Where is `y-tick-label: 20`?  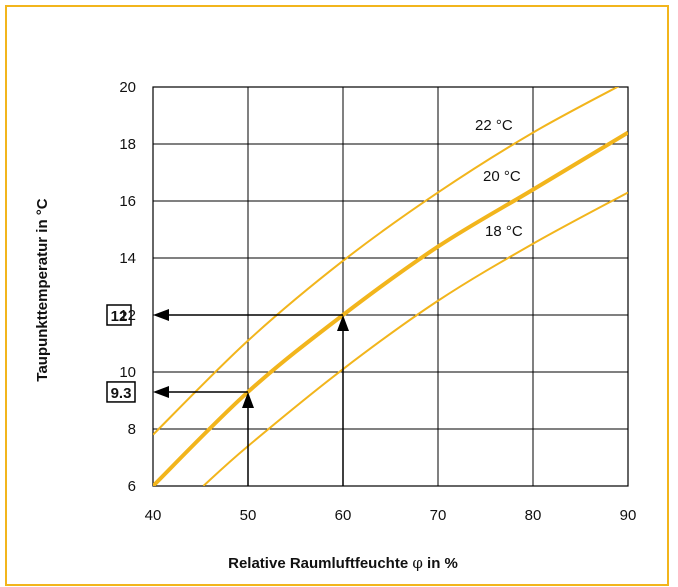
y-tick-label: 20 is located at coordinates (127, 87).